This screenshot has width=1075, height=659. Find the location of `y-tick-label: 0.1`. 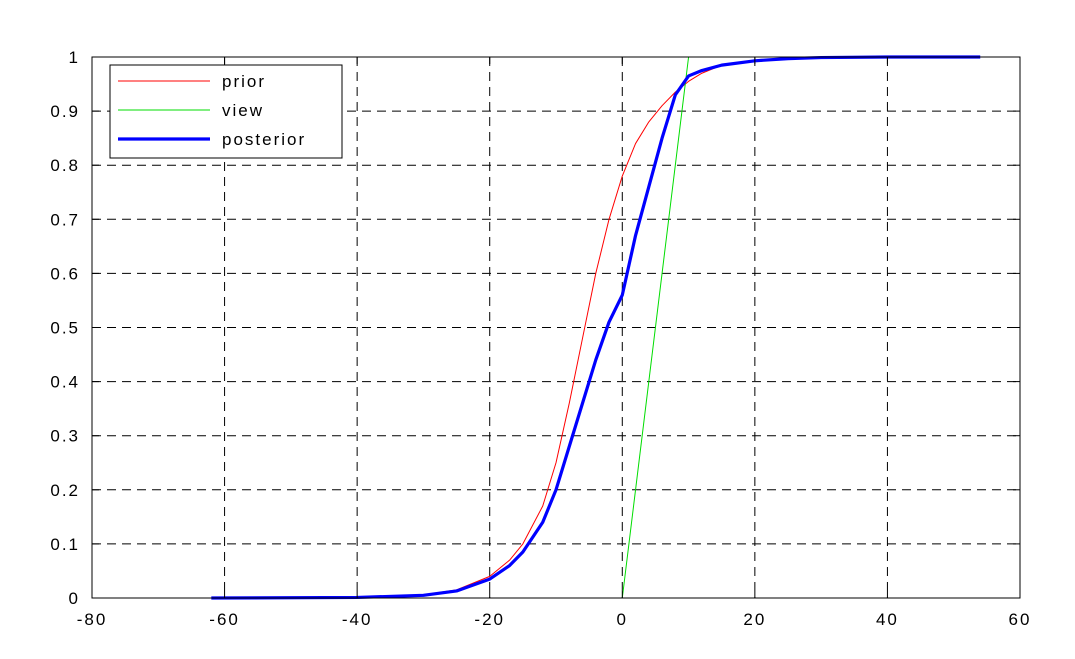

y-tick-label: 0.1 is located at coordinates (65, 544).